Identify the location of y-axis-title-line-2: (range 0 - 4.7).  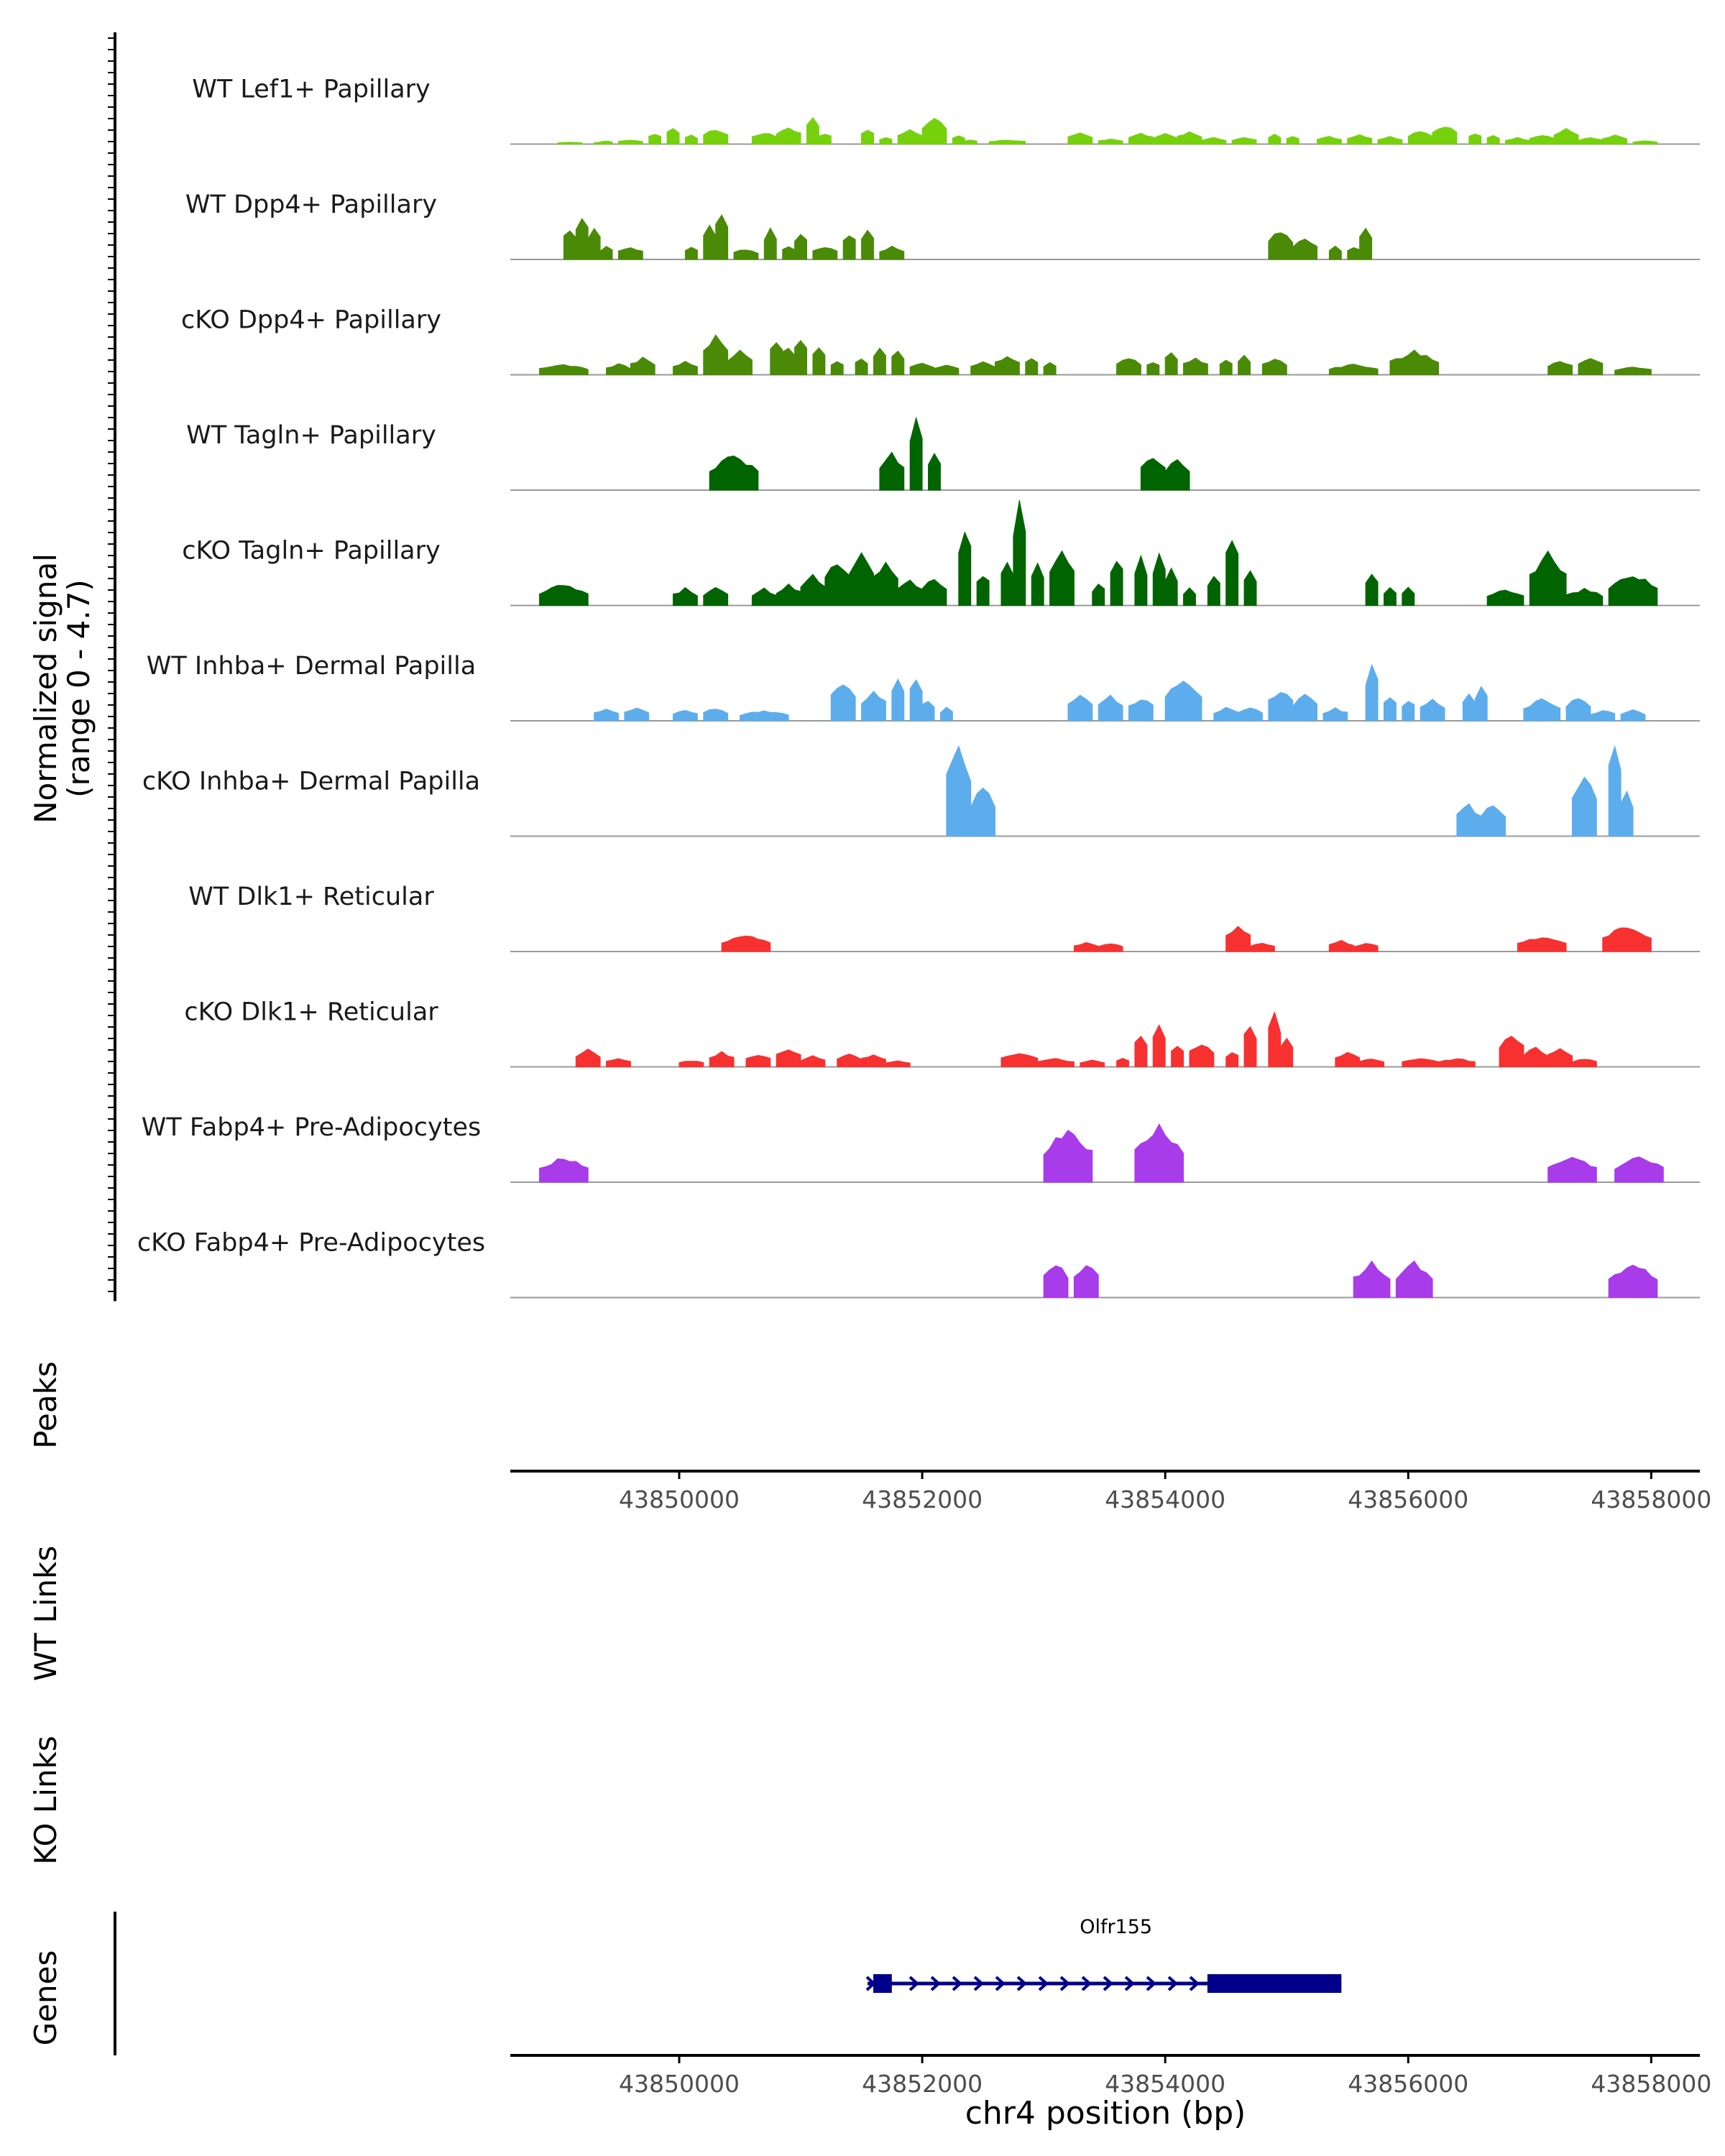
(78, 688).